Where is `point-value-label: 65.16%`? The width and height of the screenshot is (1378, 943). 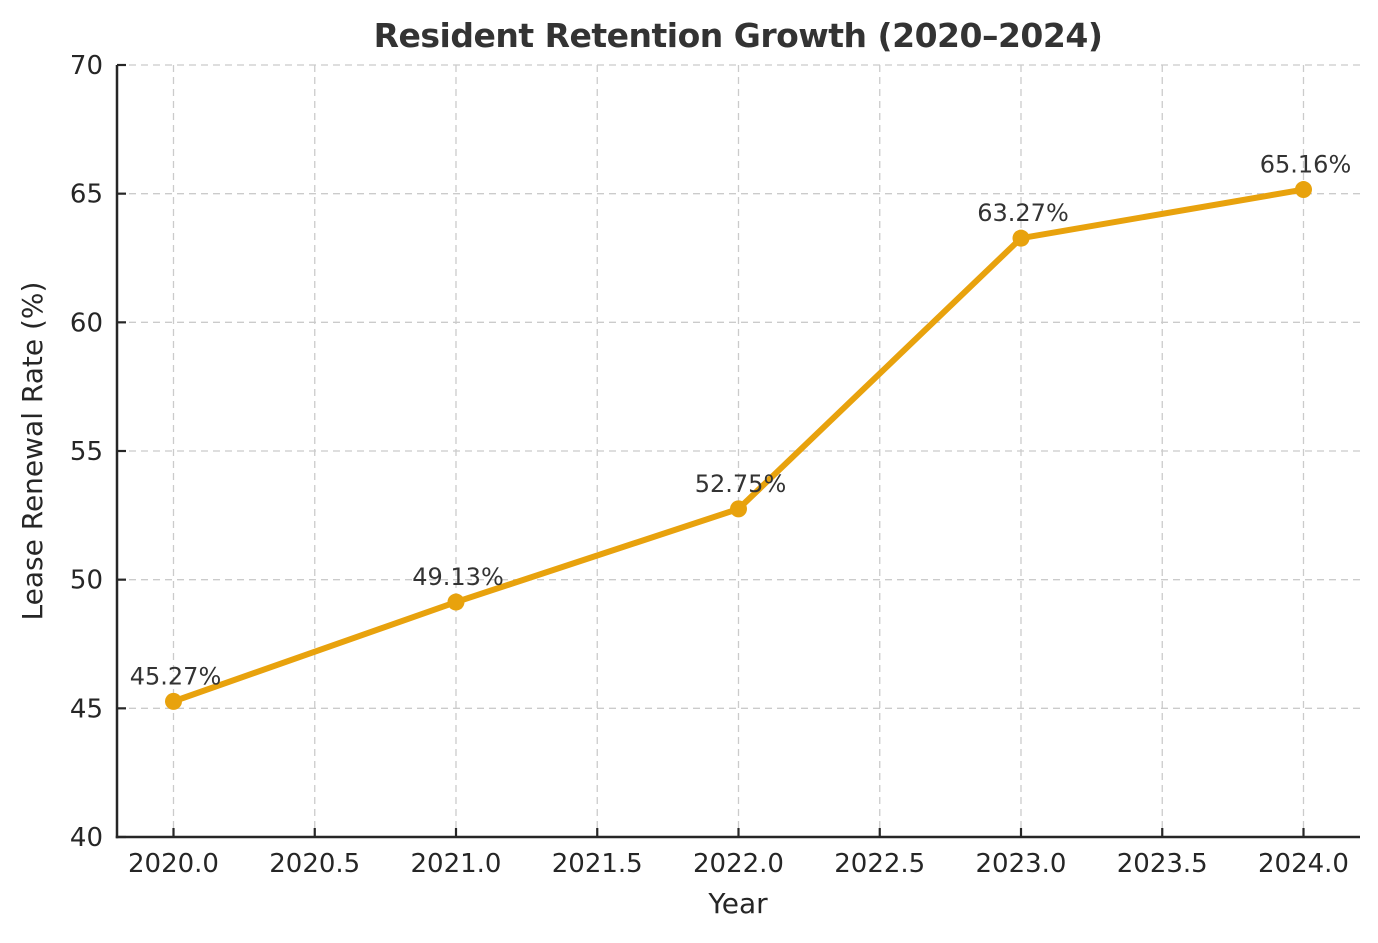
point-value-label: 65.16% is located at coordinates (1306, 165).